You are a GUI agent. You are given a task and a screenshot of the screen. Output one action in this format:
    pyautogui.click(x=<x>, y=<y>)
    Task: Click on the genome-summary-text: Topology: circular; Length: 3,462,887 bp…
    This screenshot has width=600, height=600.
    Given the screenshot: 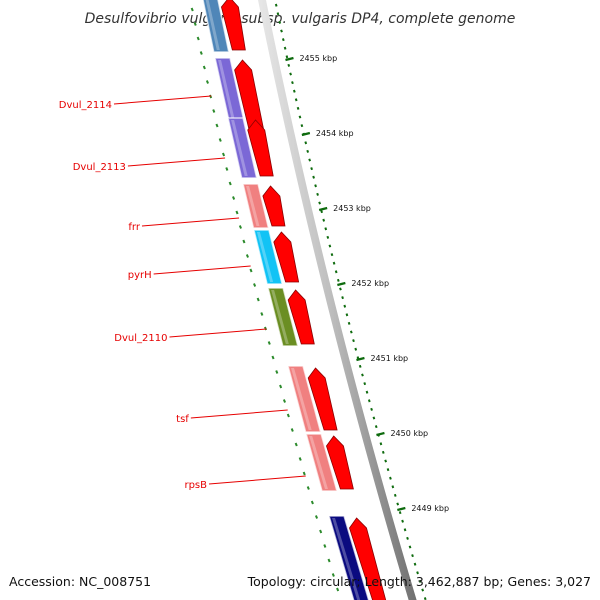 What is the action you would take?
    pyautogui.click(x=419, y=581)
    